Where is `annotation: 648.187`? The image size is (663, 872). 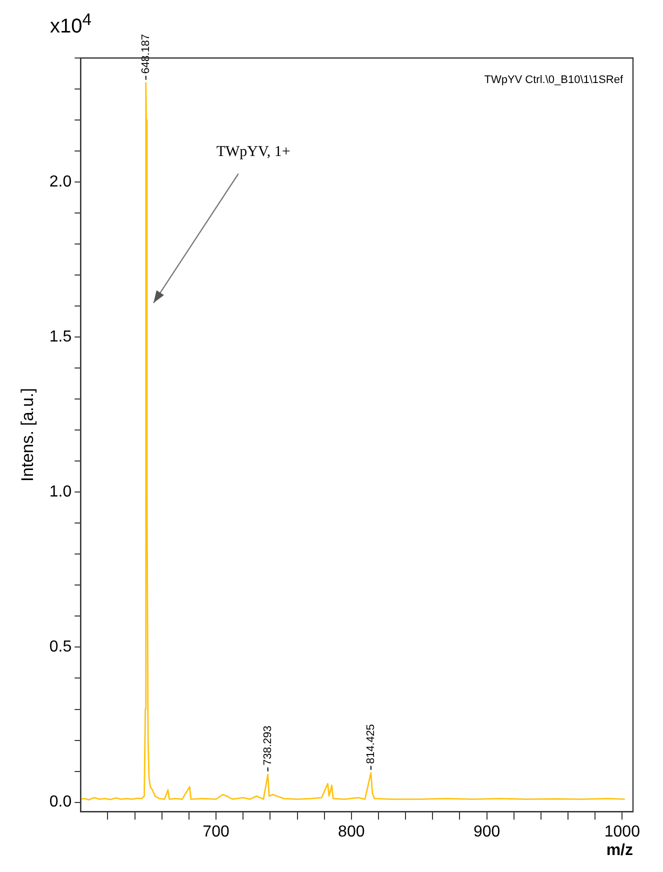
annotation: 648.187 is located at coordinates (146, 54).